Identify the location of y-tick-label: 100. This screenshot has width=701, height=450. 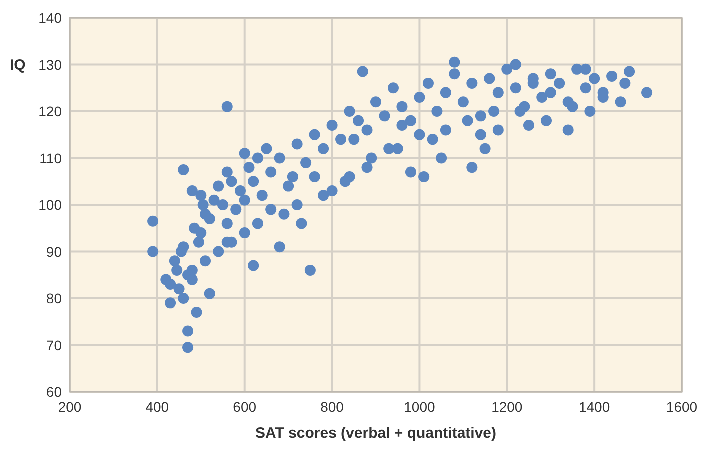
(50, 205).